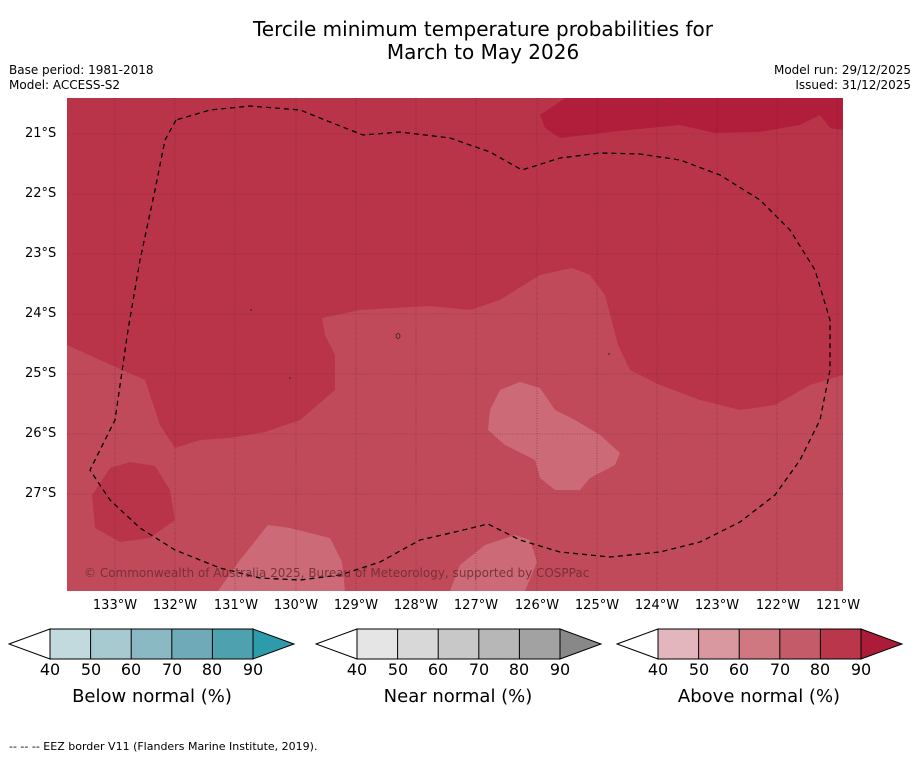  Describe the element at coordinates (537, 605) in the screenshot. I see `lon-label: 126°W` at that location.